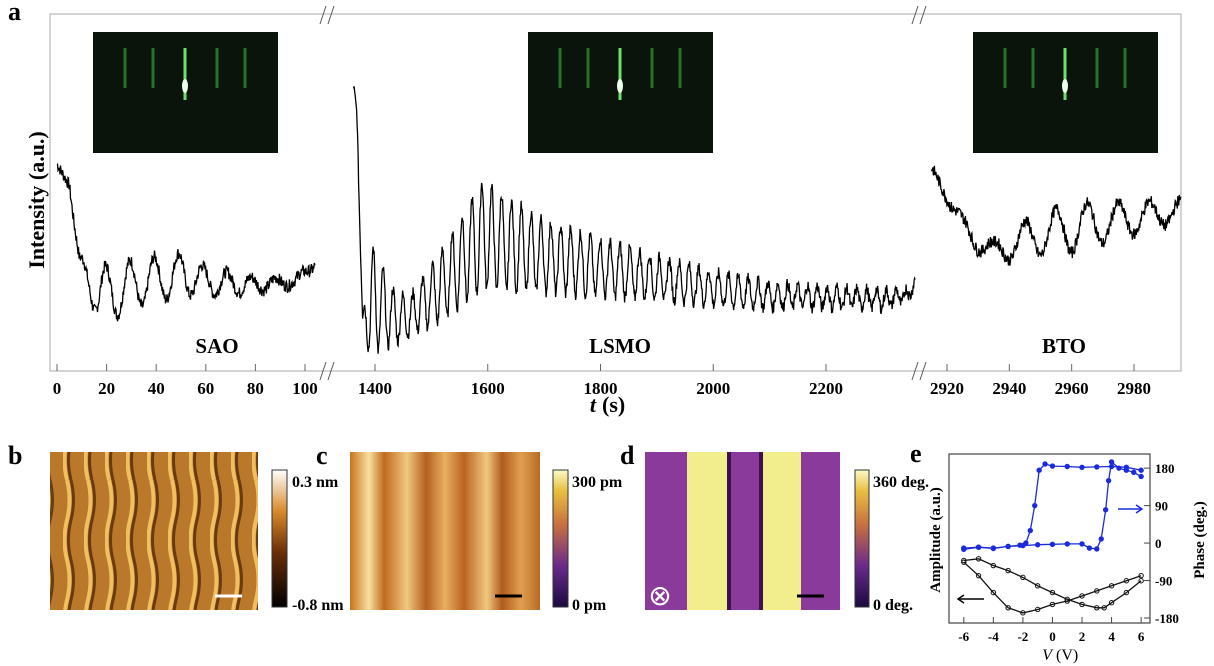  What do you see at coordinates (216, 346) in the screenshot?
I see `label-sao: SAO` at bounding box center [216, 346].